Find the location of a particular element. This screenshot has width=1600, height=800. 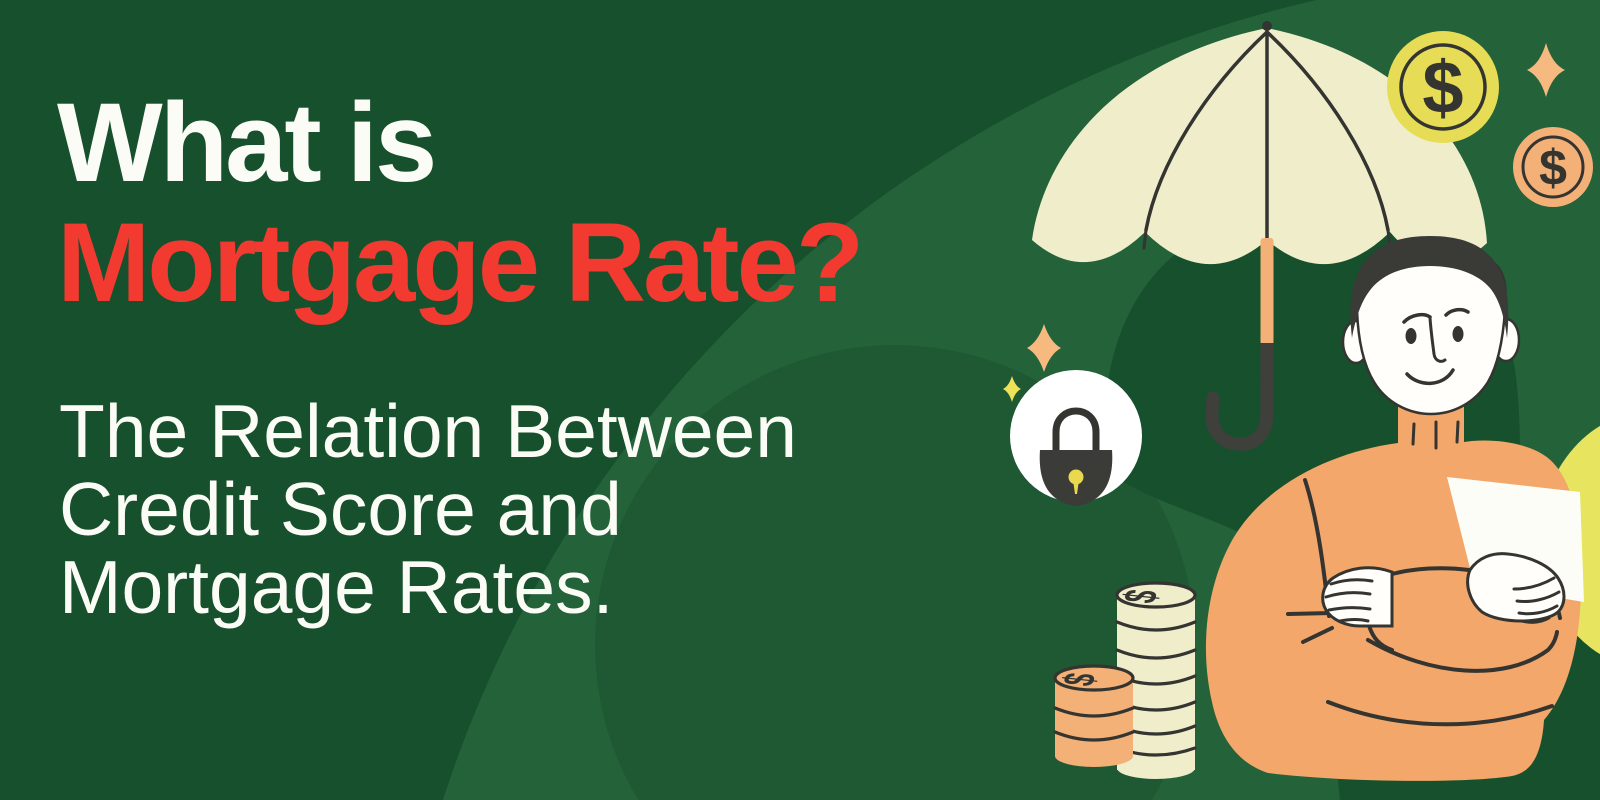

hair is located at coordinates (1429, 287).